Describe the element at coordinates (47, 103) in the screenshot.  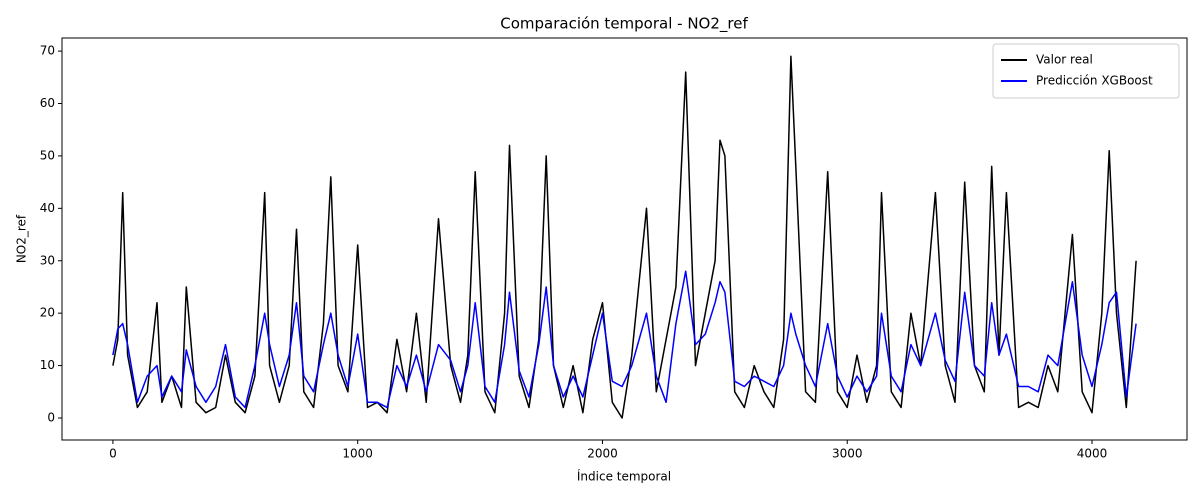
I see `y-tick-label: 60` at that location.